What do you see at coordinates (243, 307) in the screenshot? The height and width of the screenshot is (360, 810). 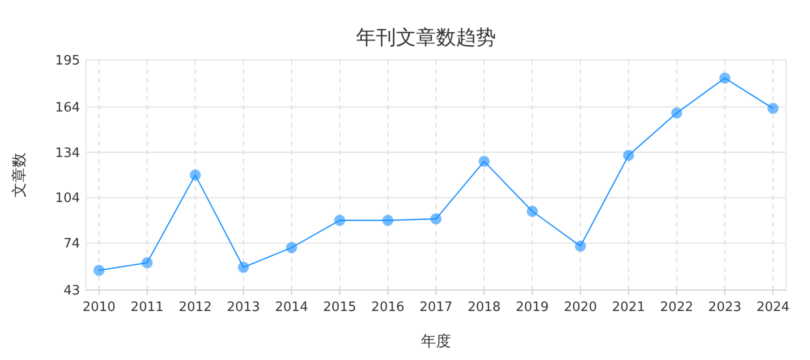 I see `x-tick-label: 2013` at bounding box center [243, 307].